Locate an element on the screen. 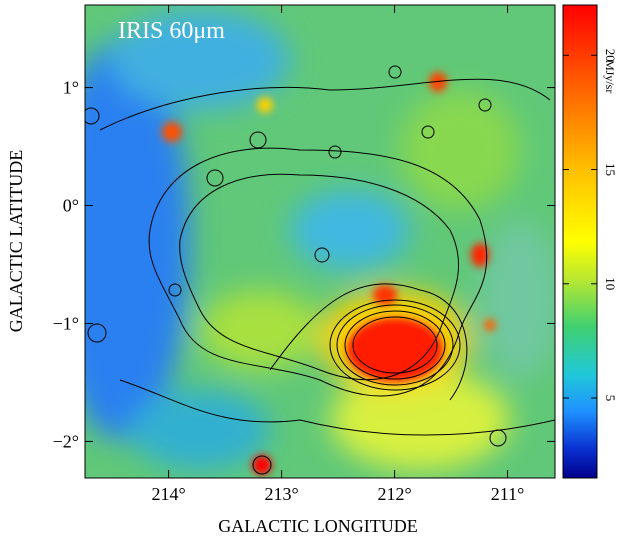 This screenshot has width=627, height=544. colorbar-tick-label: 10 is located at coordinates (610, 283).